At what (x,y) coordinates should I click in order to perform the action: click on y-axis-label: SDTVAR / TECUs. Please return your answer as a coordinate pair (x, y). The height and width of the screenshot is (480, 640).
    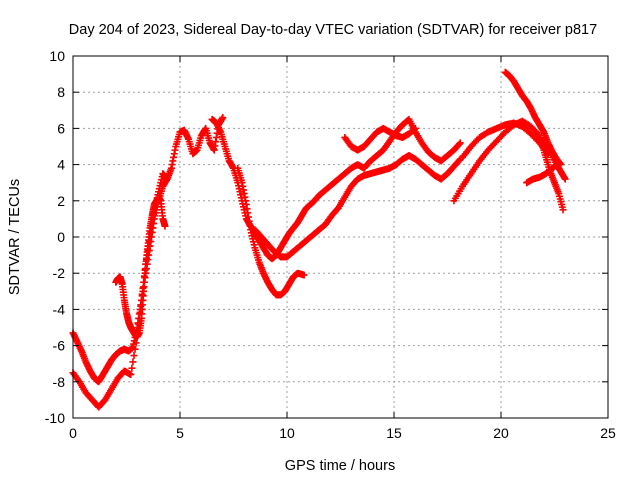
    Looking at the image, I should click on (15, 237).